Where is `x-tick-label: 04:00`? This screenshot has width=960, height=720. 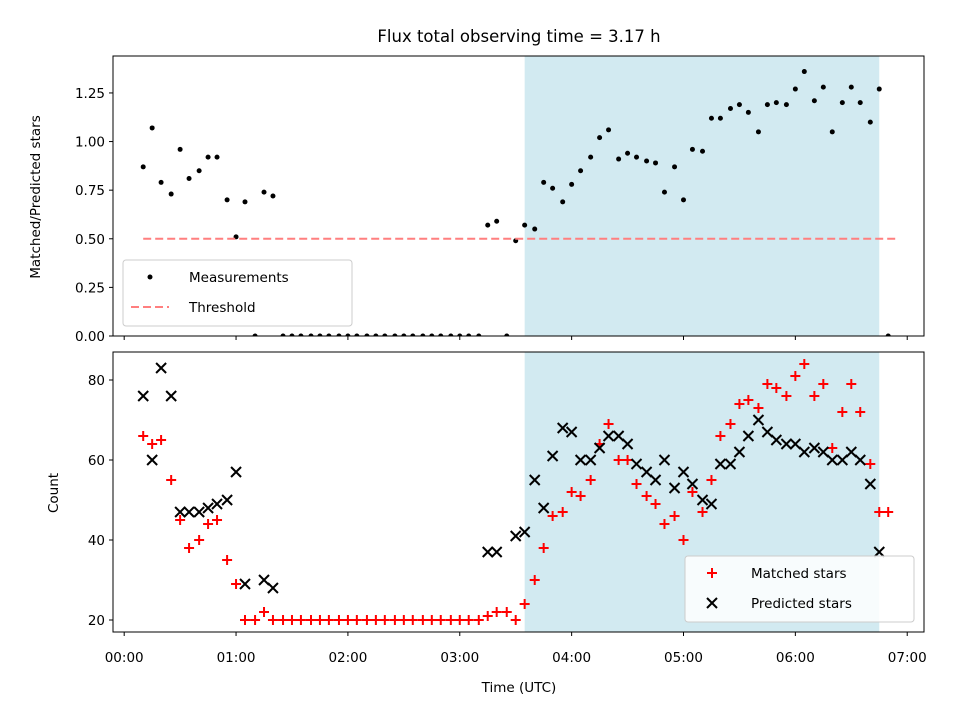 x-tick-label: 04:00 is located at coordinates (571, 658).